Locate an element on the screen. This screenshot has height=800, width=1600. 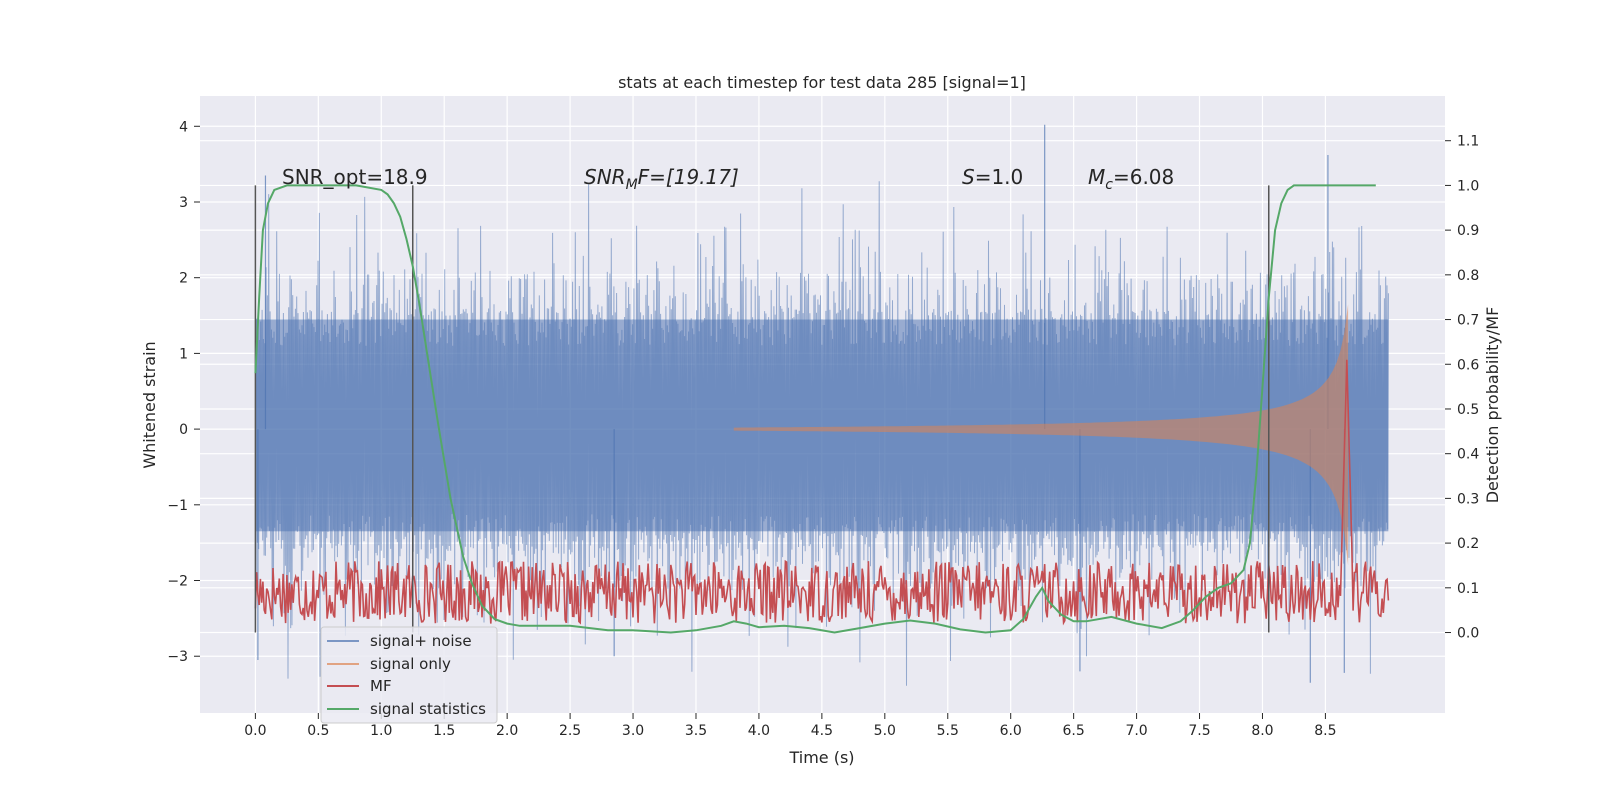
annotation-snr-mf-suffix: F=[19.17] is located at coordinates (688, 177).